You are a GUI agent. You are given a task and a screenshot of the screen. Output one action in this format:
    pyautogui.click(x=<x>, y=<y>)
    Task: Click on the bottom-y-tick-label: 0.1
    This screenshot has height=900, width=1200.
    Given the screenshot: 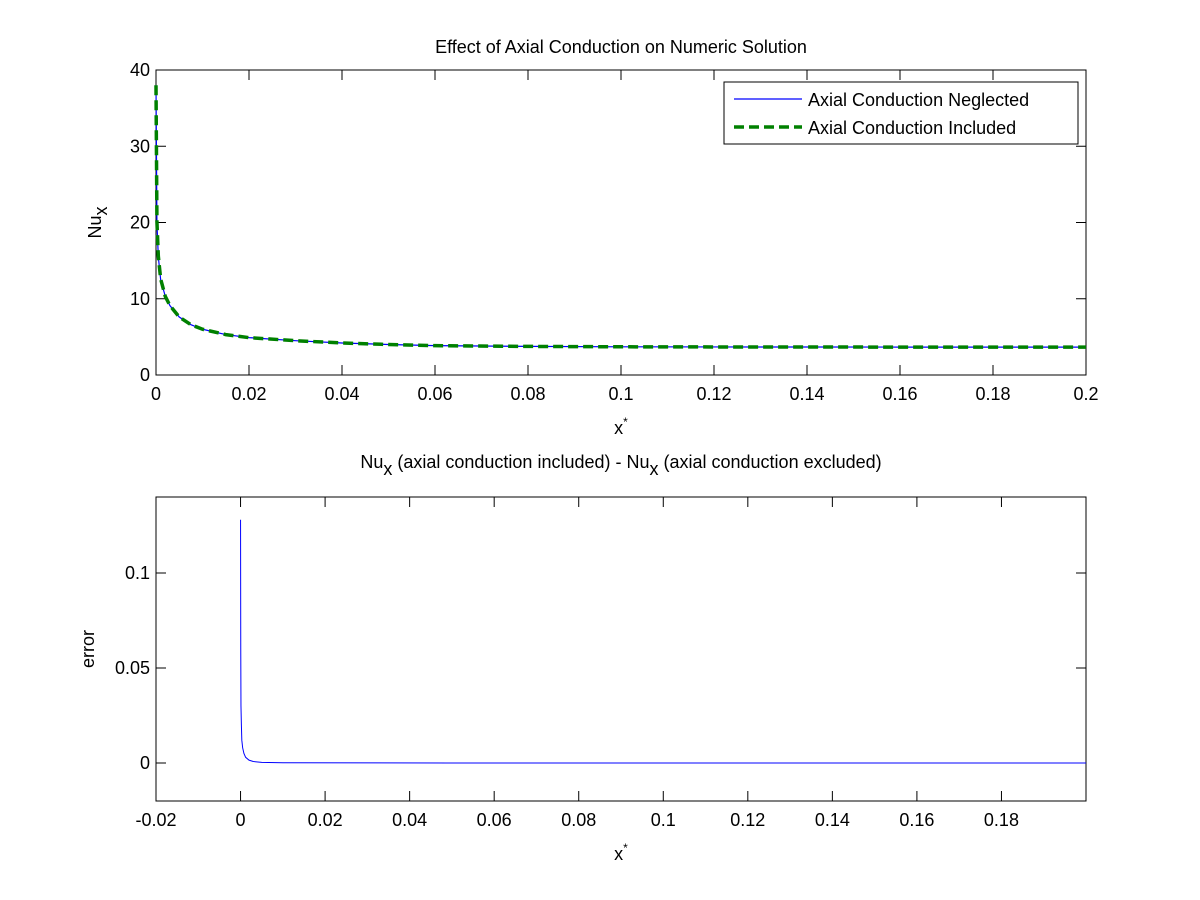 What is the action you would take?
    pyautogui.click(x=137, y=573)
    